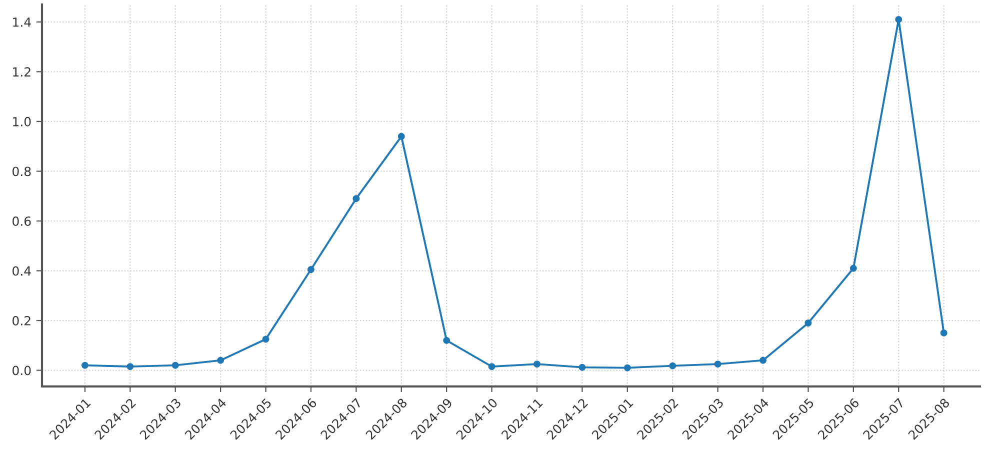 The height and width of the screenshot is (452, 1000). Describe the element at coordinates (21, 171) in the screenshot. I see `y-tick-label: 0.8` at that location.